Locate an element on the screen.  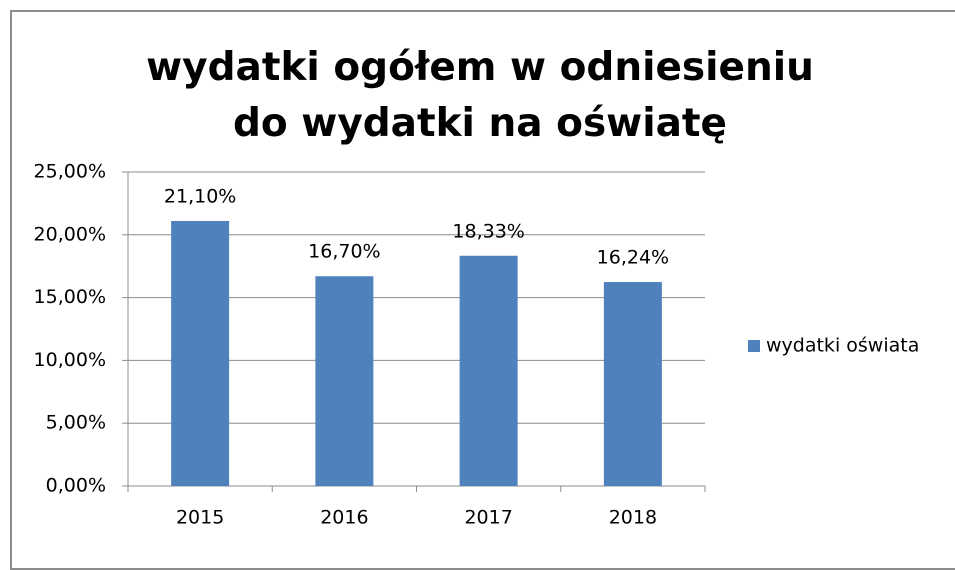
x-tick-label: 2017 is located at coordinates (488, 518).